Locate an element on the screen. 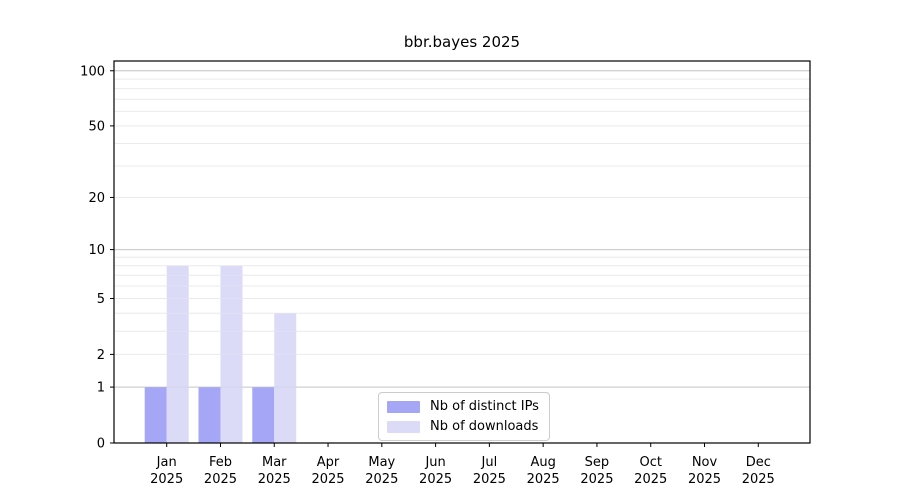  x-tick-label: Mar 2025 is located at coordinates (274, 471).